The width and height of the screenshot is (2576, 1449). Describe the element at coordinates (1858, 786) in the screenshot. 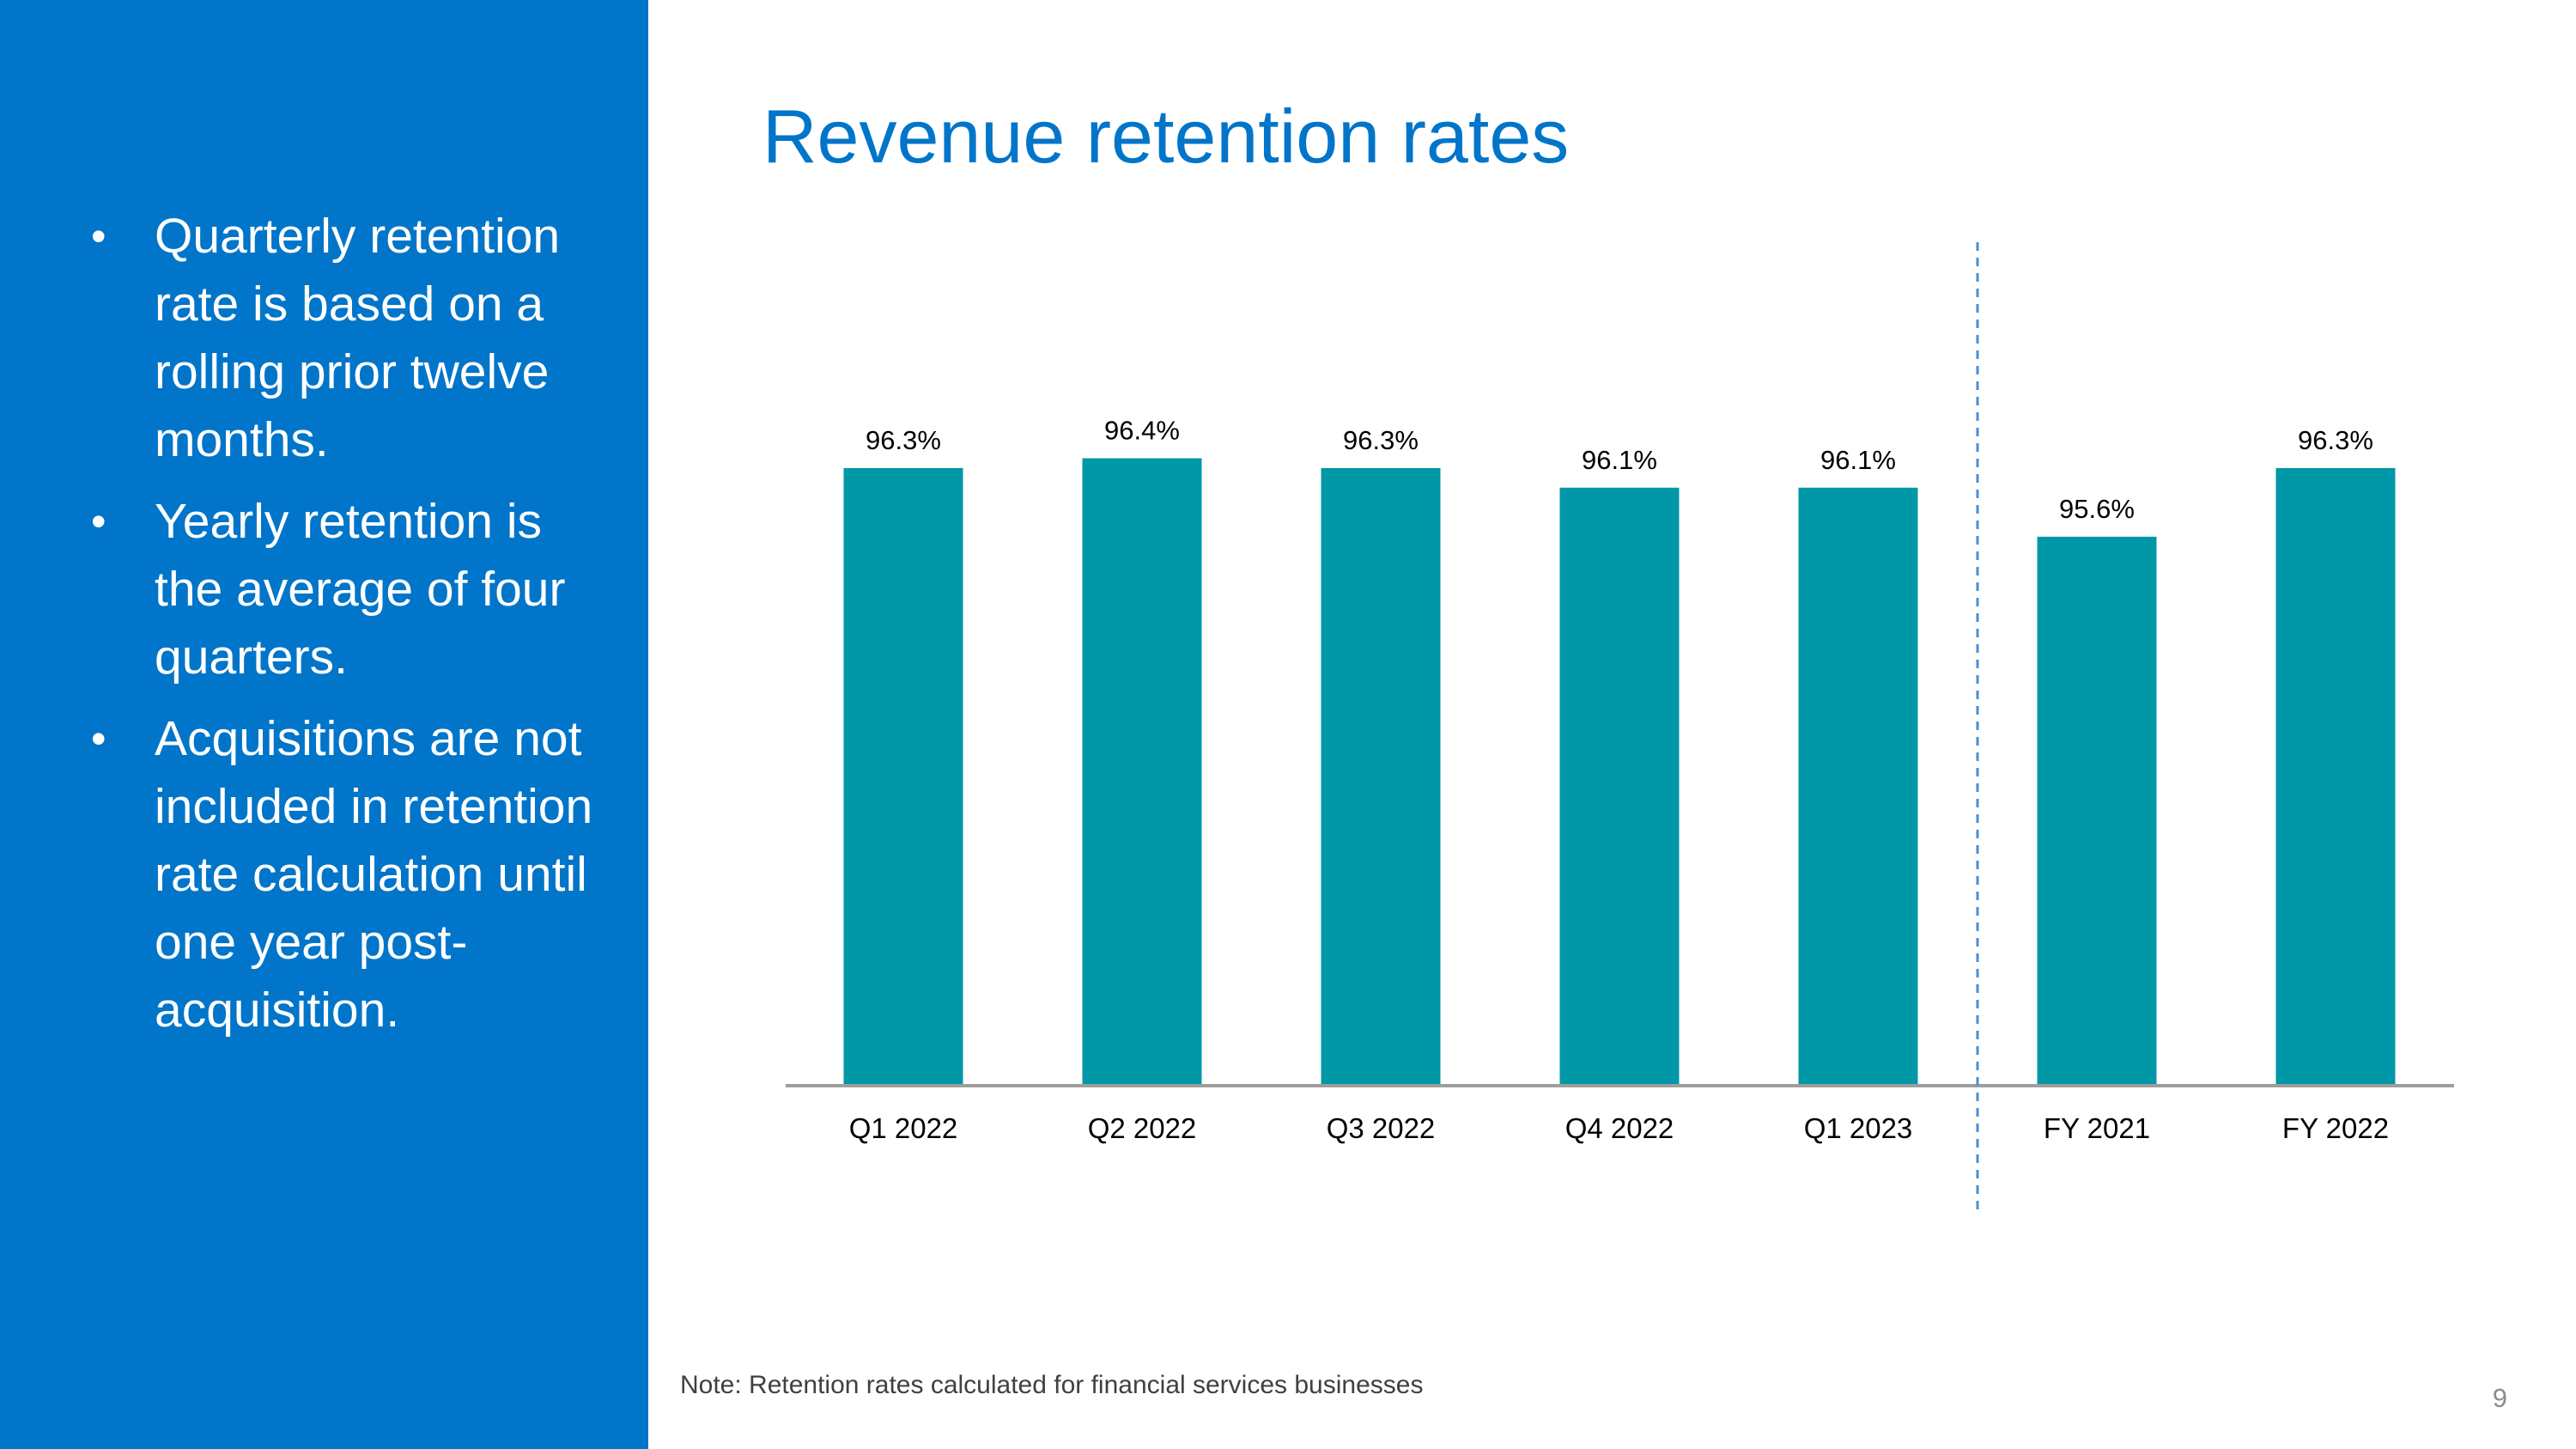

I see `bar-q1-2023` at that location.